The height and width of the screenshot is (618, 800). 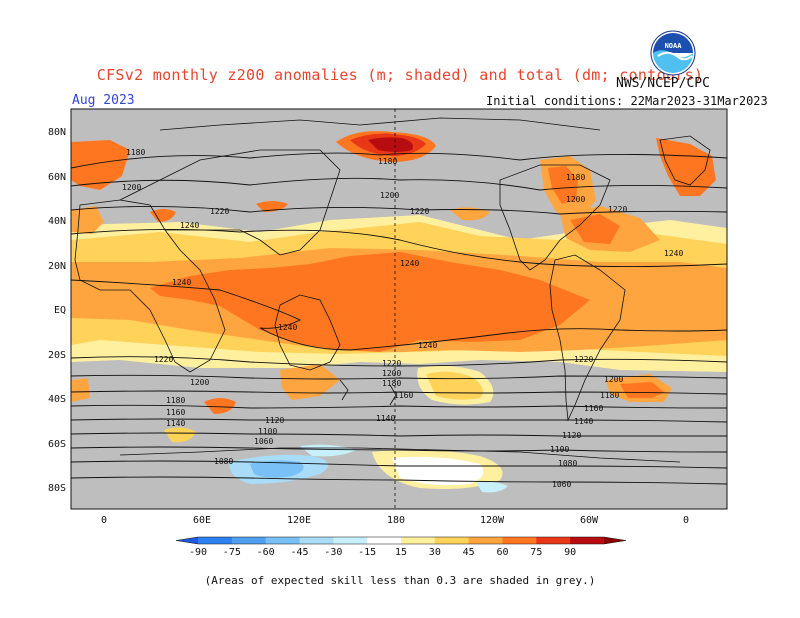 I want to click on colorbar-arrow-low, so click(x=187, y=540).